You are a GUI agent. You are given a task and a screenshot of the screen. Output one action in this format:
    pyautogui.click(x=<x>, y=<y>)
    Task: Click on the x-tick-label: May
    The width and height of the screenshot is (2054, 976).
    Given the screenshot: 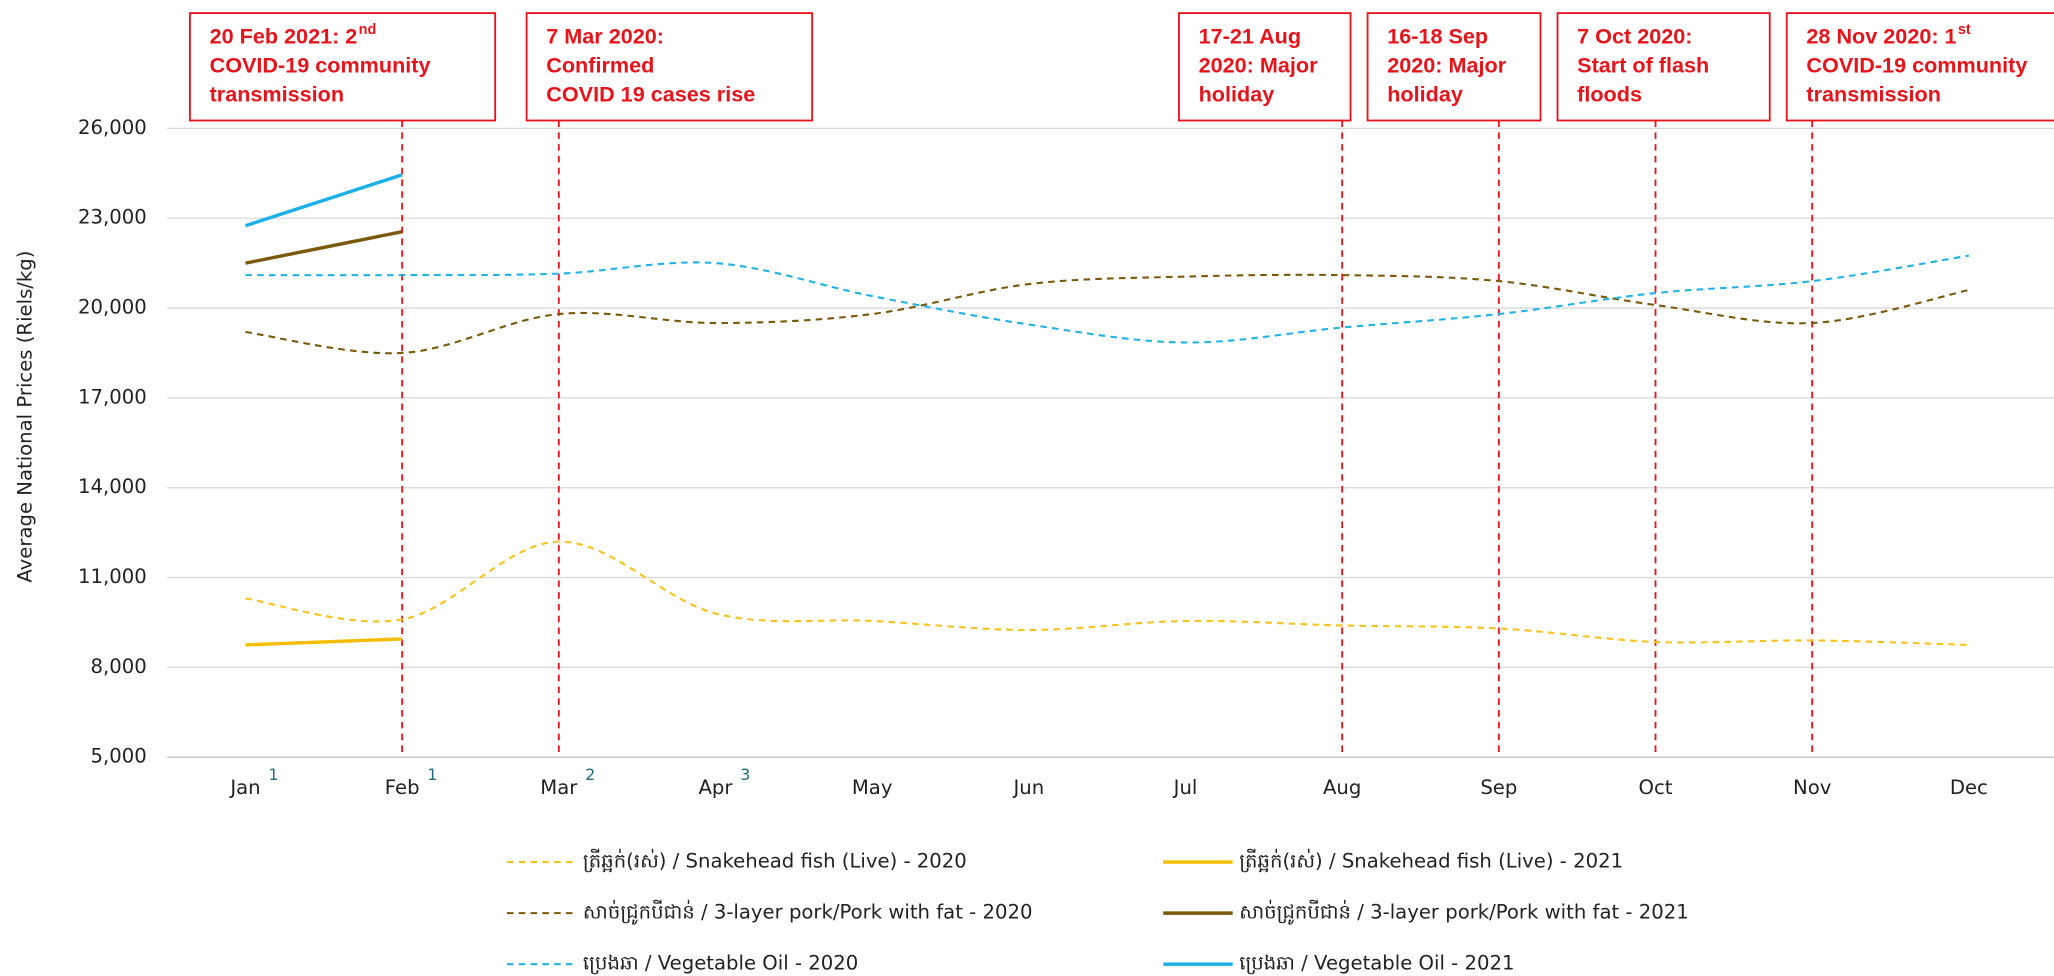 What is the action you would take?
    pyautogui.click(x=872, y=787)
    